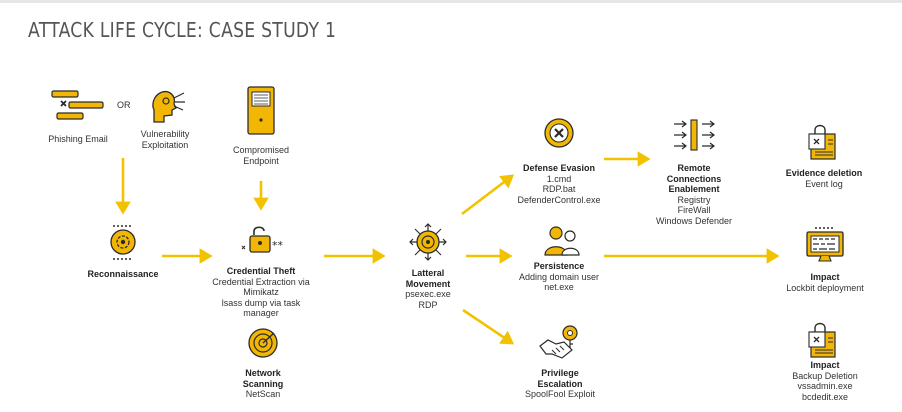 The width and height of the screenshot is (902, 412). What do you see at coordinates (825, 244) in the screenshot?
I see `monitor-lock-icon` at bounding box center [825, 244].